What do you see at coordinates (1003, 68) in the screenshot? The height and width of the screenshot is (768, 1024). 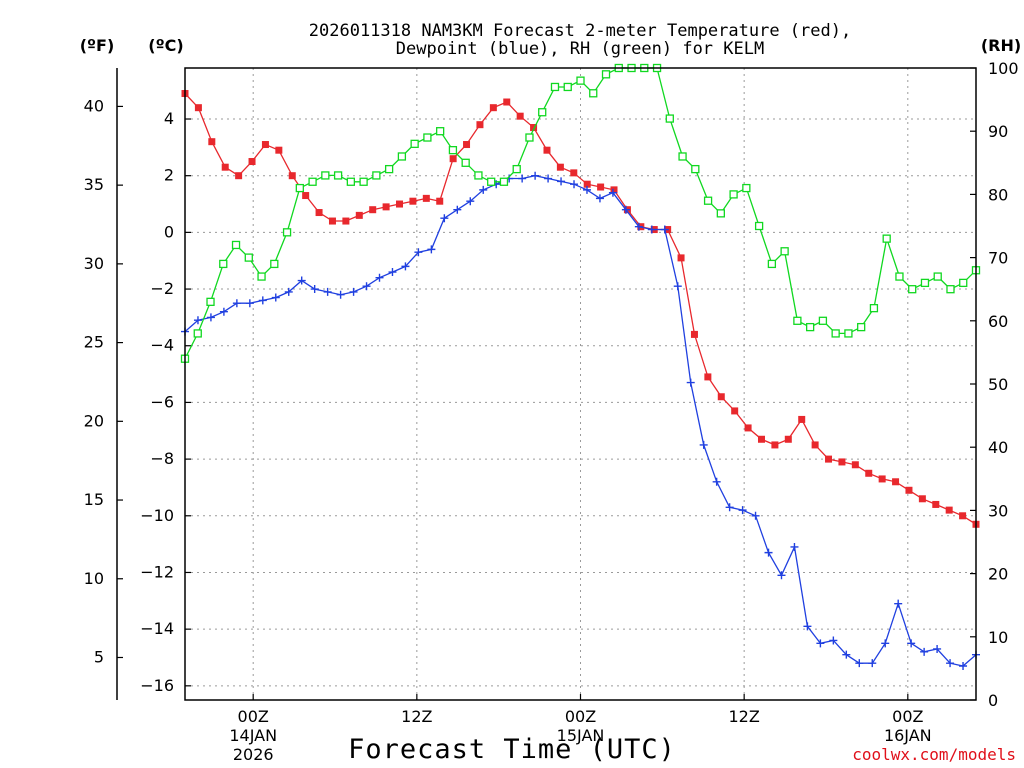 I see `rh-tick-label: 100` at bounding box center [1003, 68].